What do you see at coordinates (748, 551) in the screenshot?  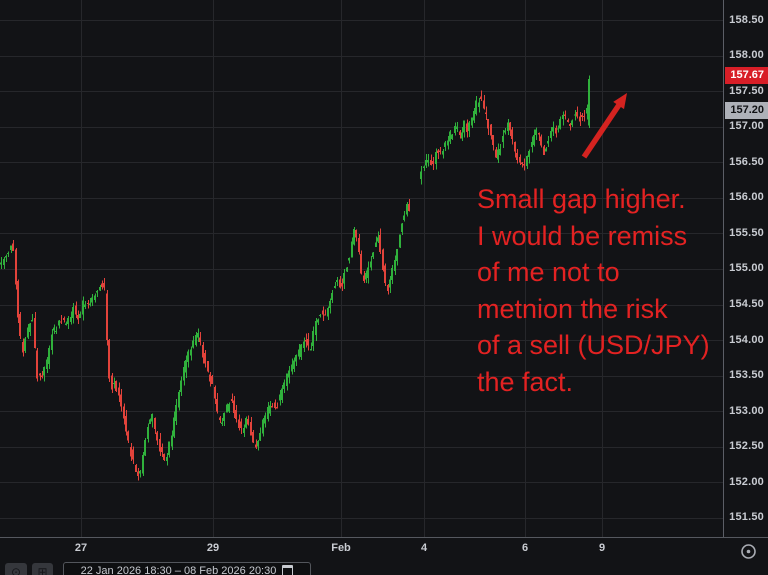 I see `target-icon` at bounding box center [748, 551].